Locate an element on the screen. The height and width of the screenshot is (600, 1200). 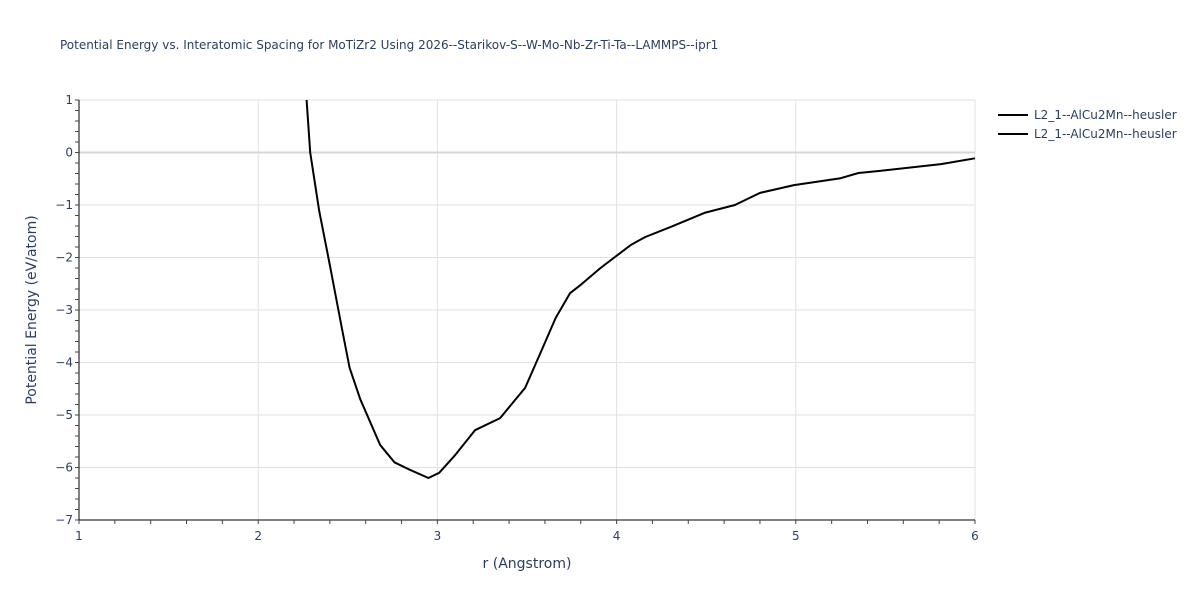
svg-text: 2 is located at coordinates (258, 536).